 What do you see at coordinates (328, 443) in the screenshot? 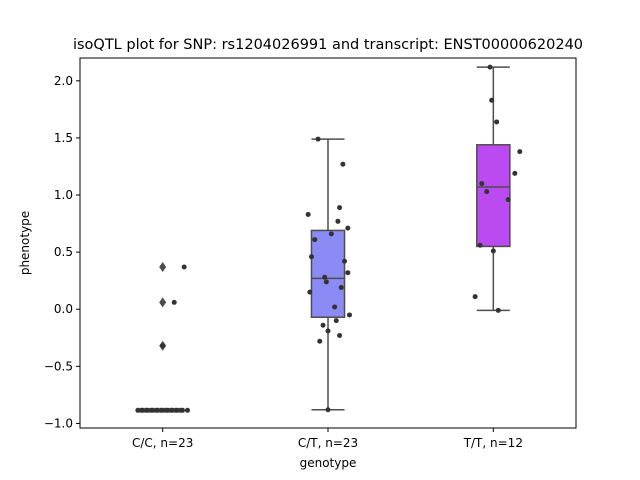
I see `x-tick-label: C/T, n=23` at bounding box center [328, 443].